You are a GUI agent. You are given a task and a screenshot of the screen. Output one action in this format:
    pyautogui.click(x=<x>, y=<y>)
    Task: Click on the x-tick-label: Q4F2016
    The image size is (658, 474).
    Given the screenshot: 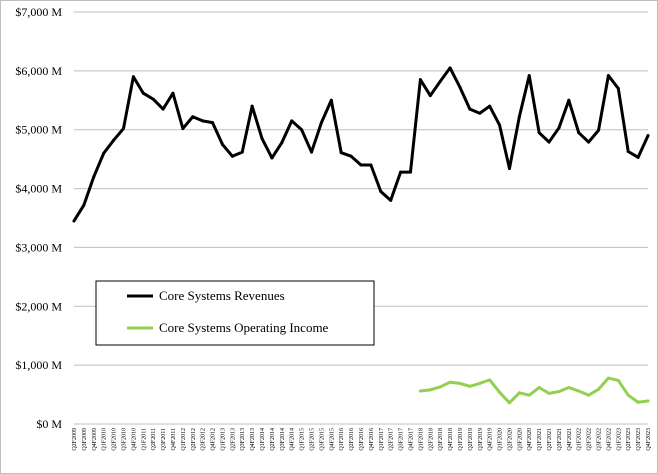 What is the action you would take?
    pyautogui.click(x=372, y=439)
    